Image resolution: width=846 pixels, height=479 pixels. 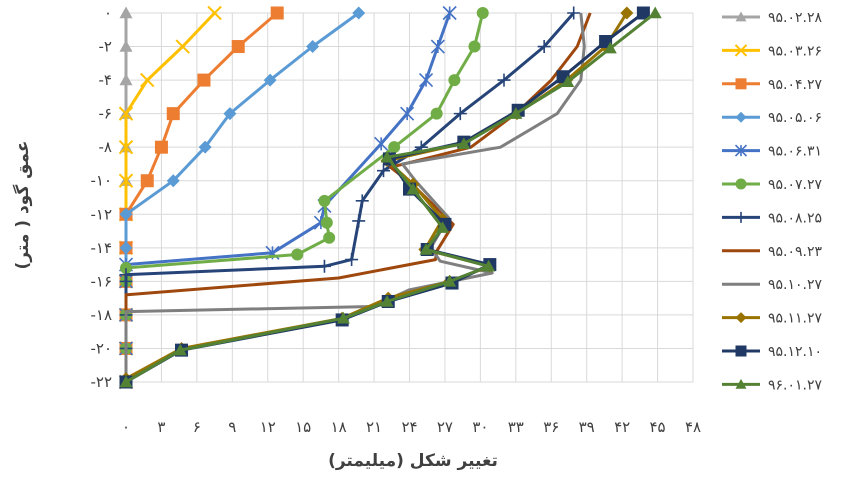 I want to click on legend-item: ۹۵.۰۸.۲۵, so click(x=772, y=218).